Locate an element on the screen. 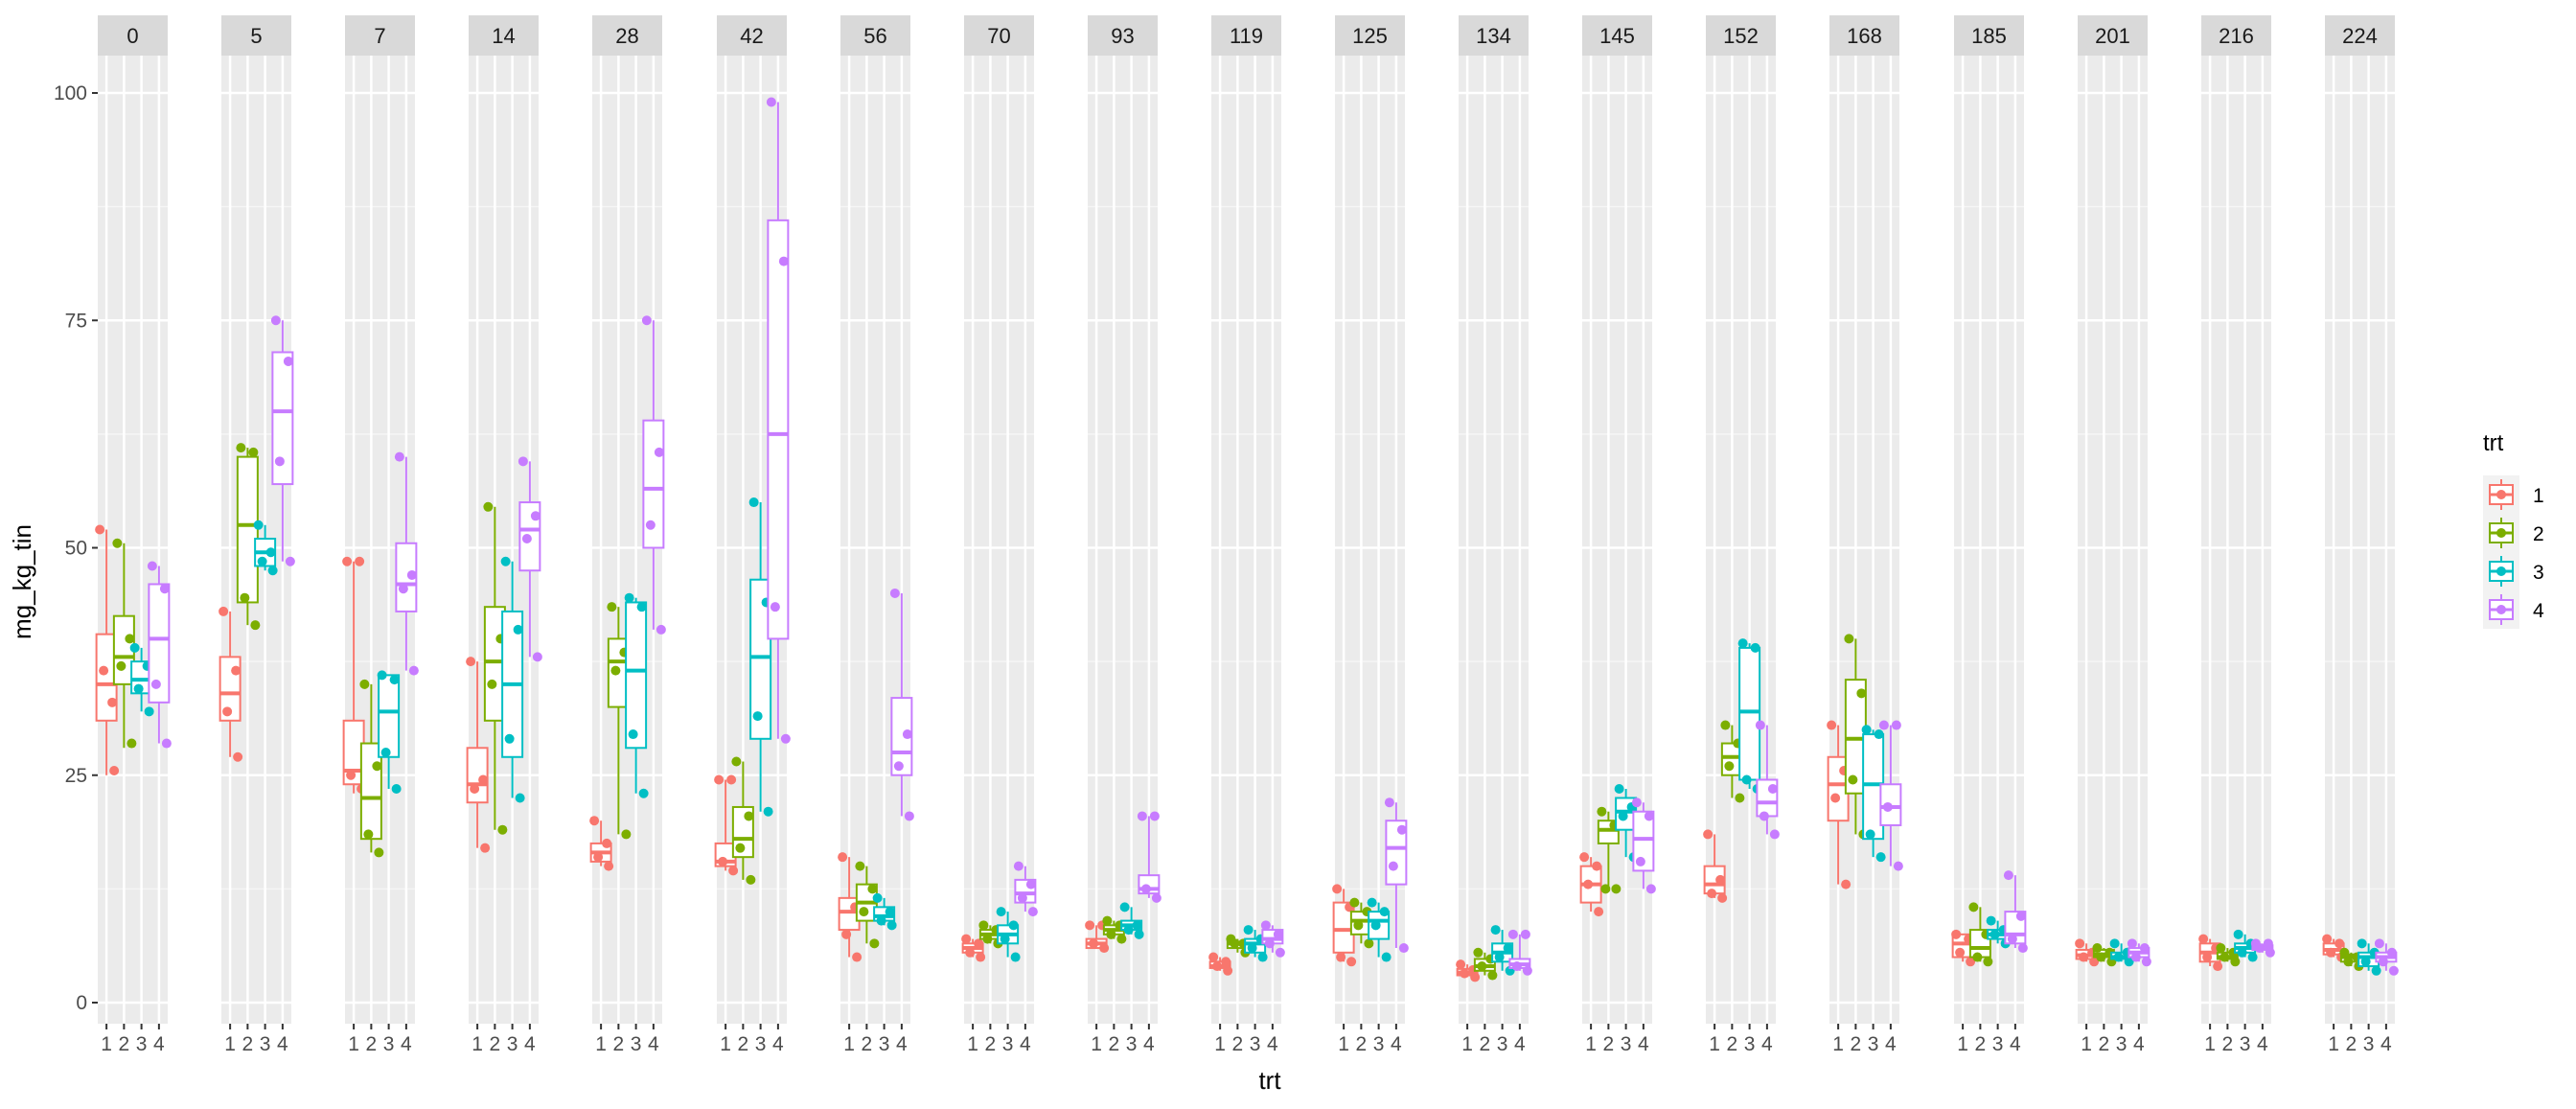  legend-item-label: 2 is located at coordinates (2538, 534).